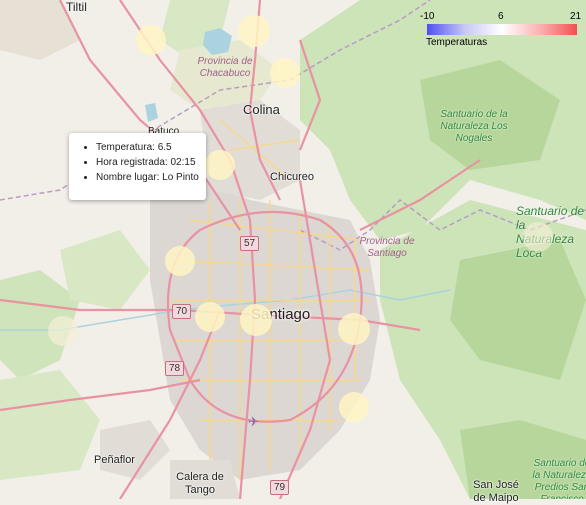 This screenshot has width=586, height=505. What do you see at coordinates (576, 16) in the screenshot?
I see `legend-tick-max: 21` at bounding box center [576, 16].